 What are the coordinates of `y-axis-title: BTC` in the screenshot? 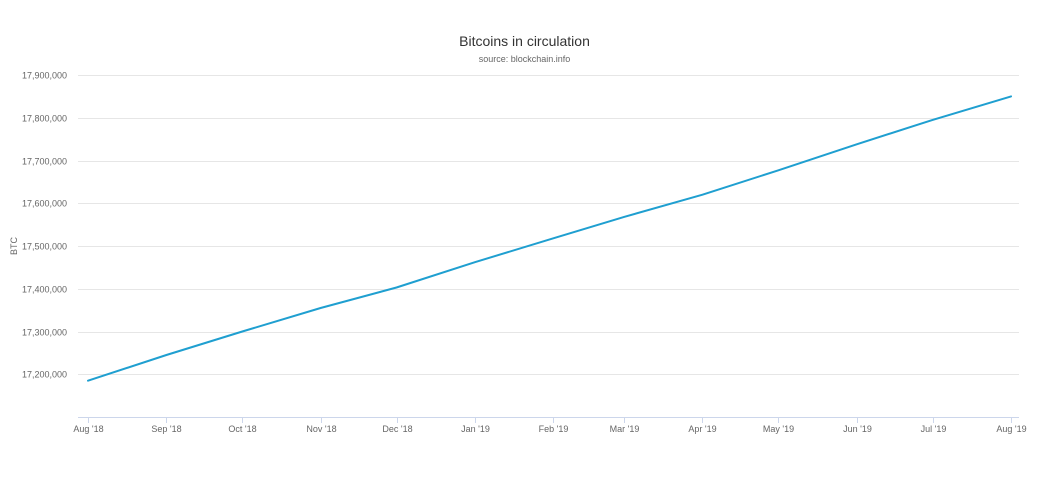 It's located at (14, 245).